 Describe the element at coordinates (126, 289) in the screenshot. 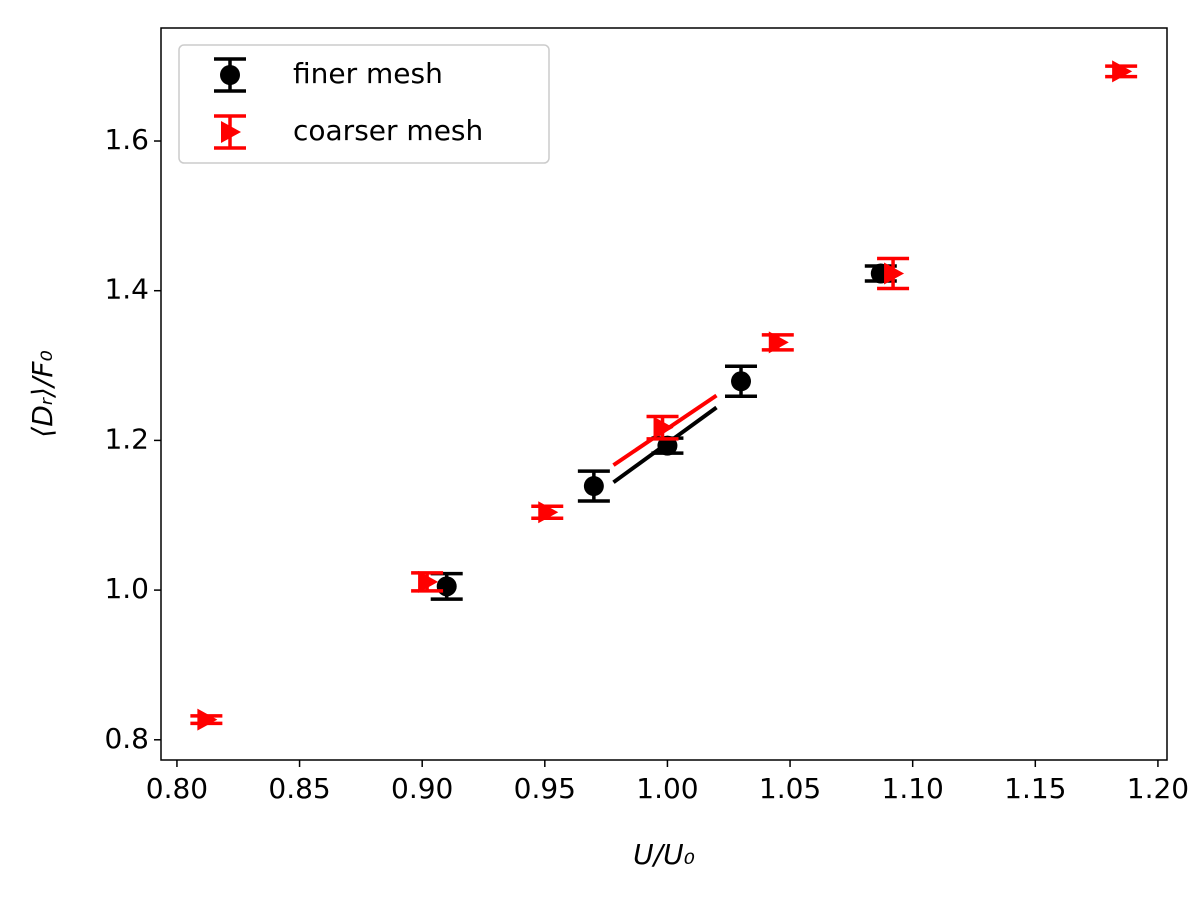

I see `y-tick-label: 1.4` at that location.